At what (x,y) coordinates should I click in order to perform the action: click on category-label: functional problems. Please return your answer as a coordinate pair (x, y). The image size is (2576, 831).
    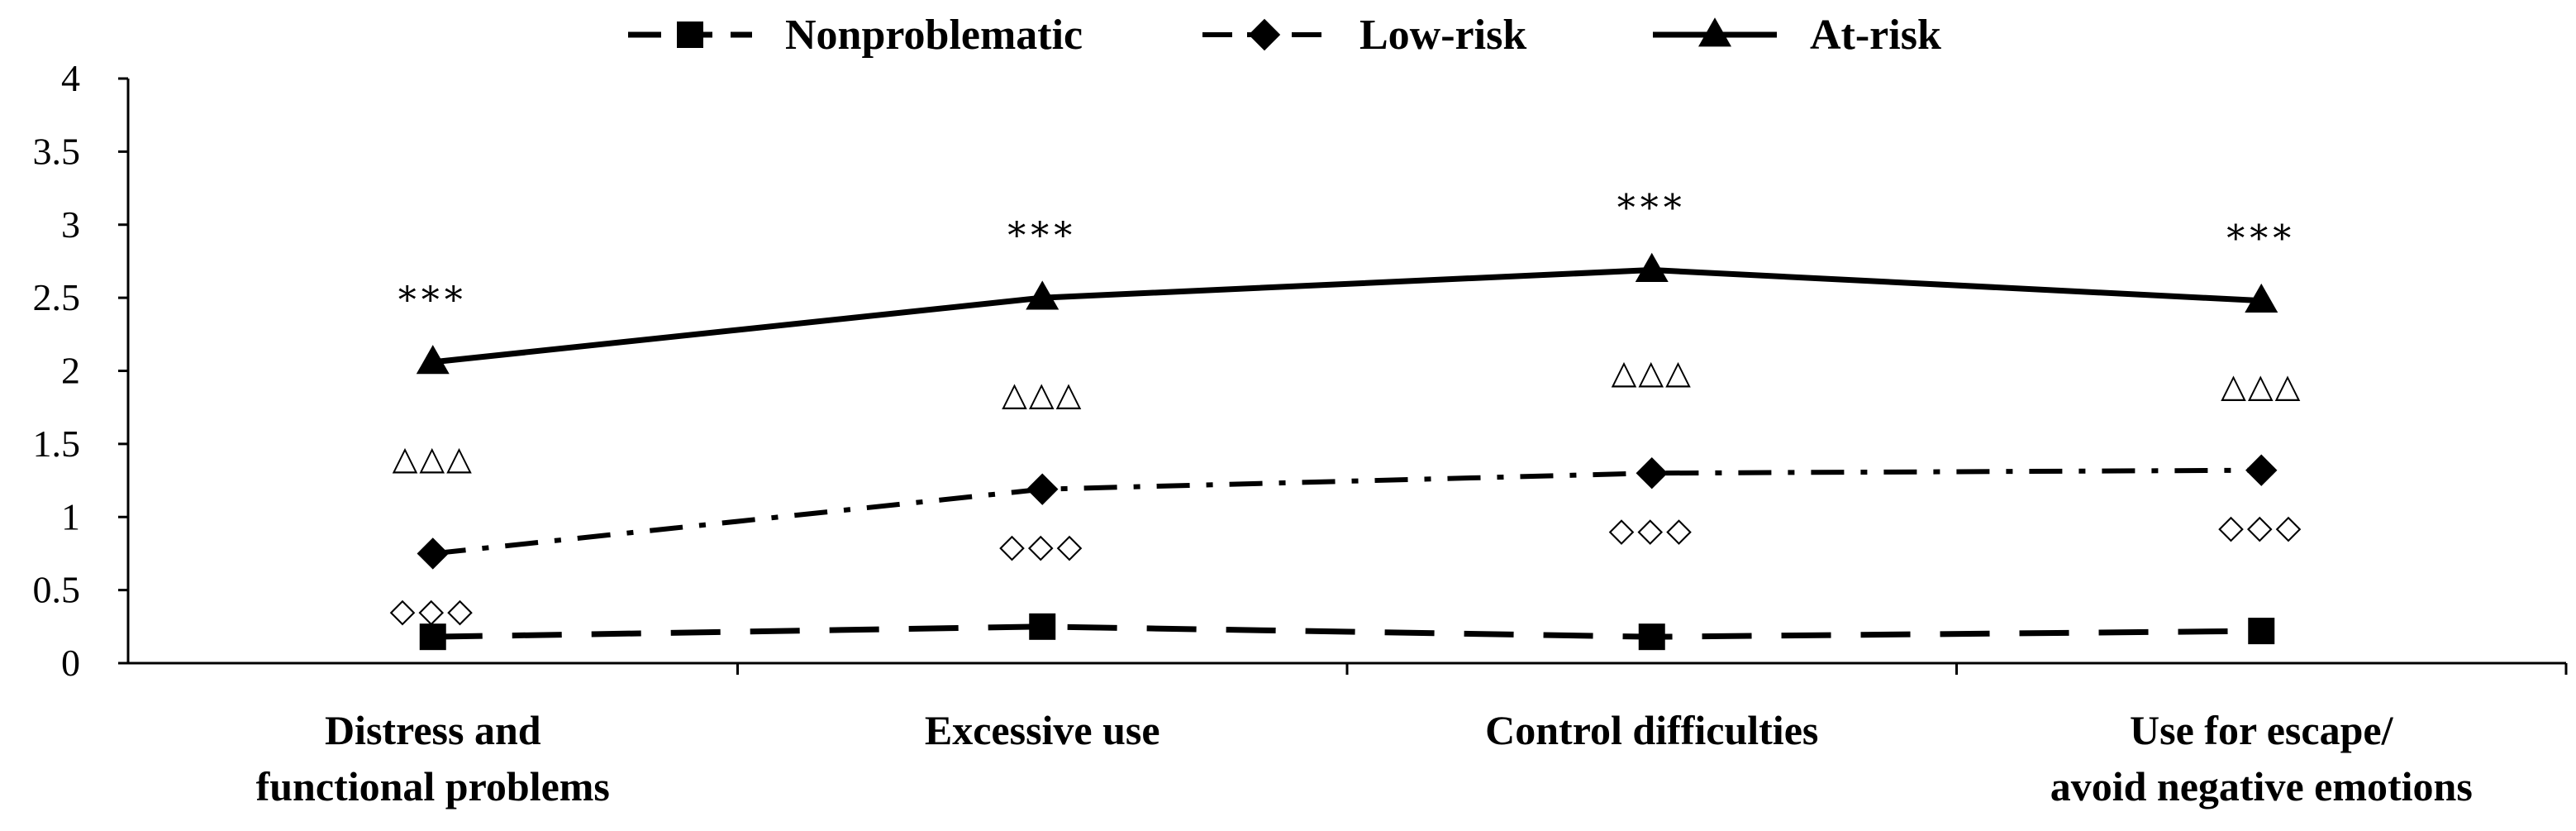
    Looking at the image, I should click on (433, 787).